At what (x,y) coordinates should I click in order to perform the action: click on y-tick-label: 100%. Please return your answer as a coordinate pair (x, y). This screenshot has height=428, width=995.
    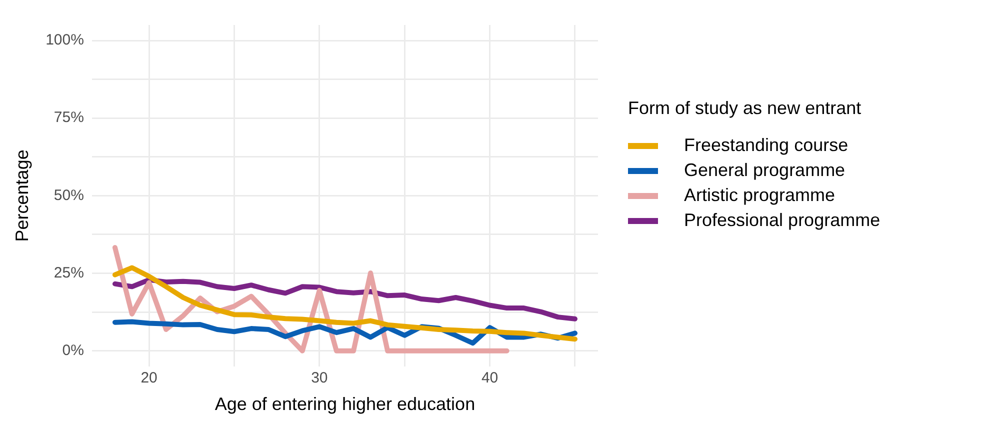
    Looking at the image, I should click on (65, 40).